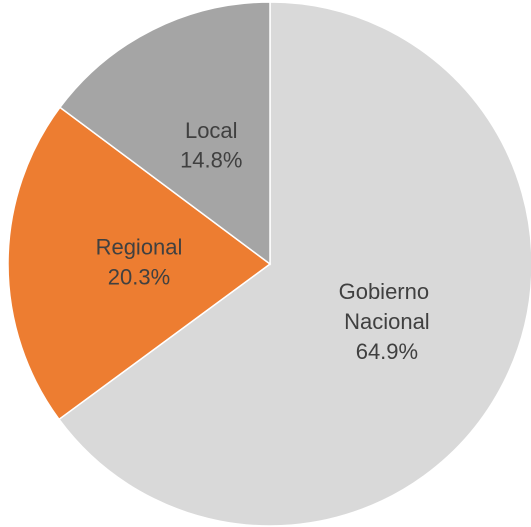 The width and height of the screenshot is (531, 527). What do you see at coordinates (387, 306) in the screenshot?
I see `category-label: Gobierno Nacional` at bounding box center [387, 306].